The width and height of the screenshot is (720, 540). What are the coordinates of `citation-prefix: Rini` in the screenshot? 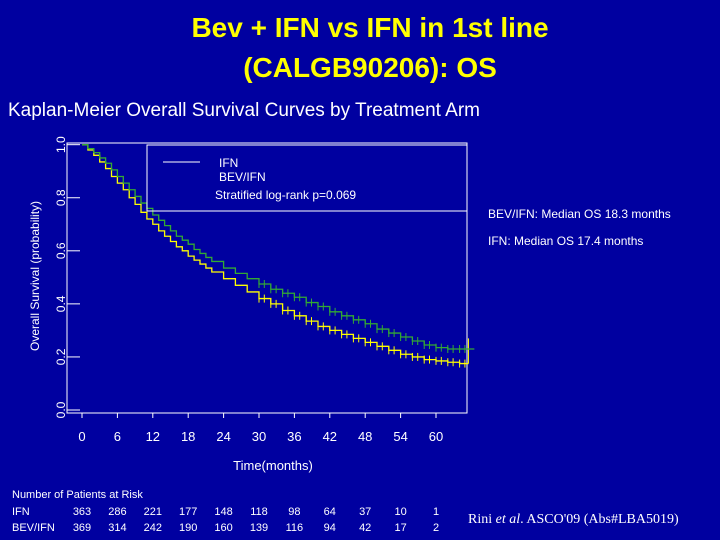 It's located at (482, 519).